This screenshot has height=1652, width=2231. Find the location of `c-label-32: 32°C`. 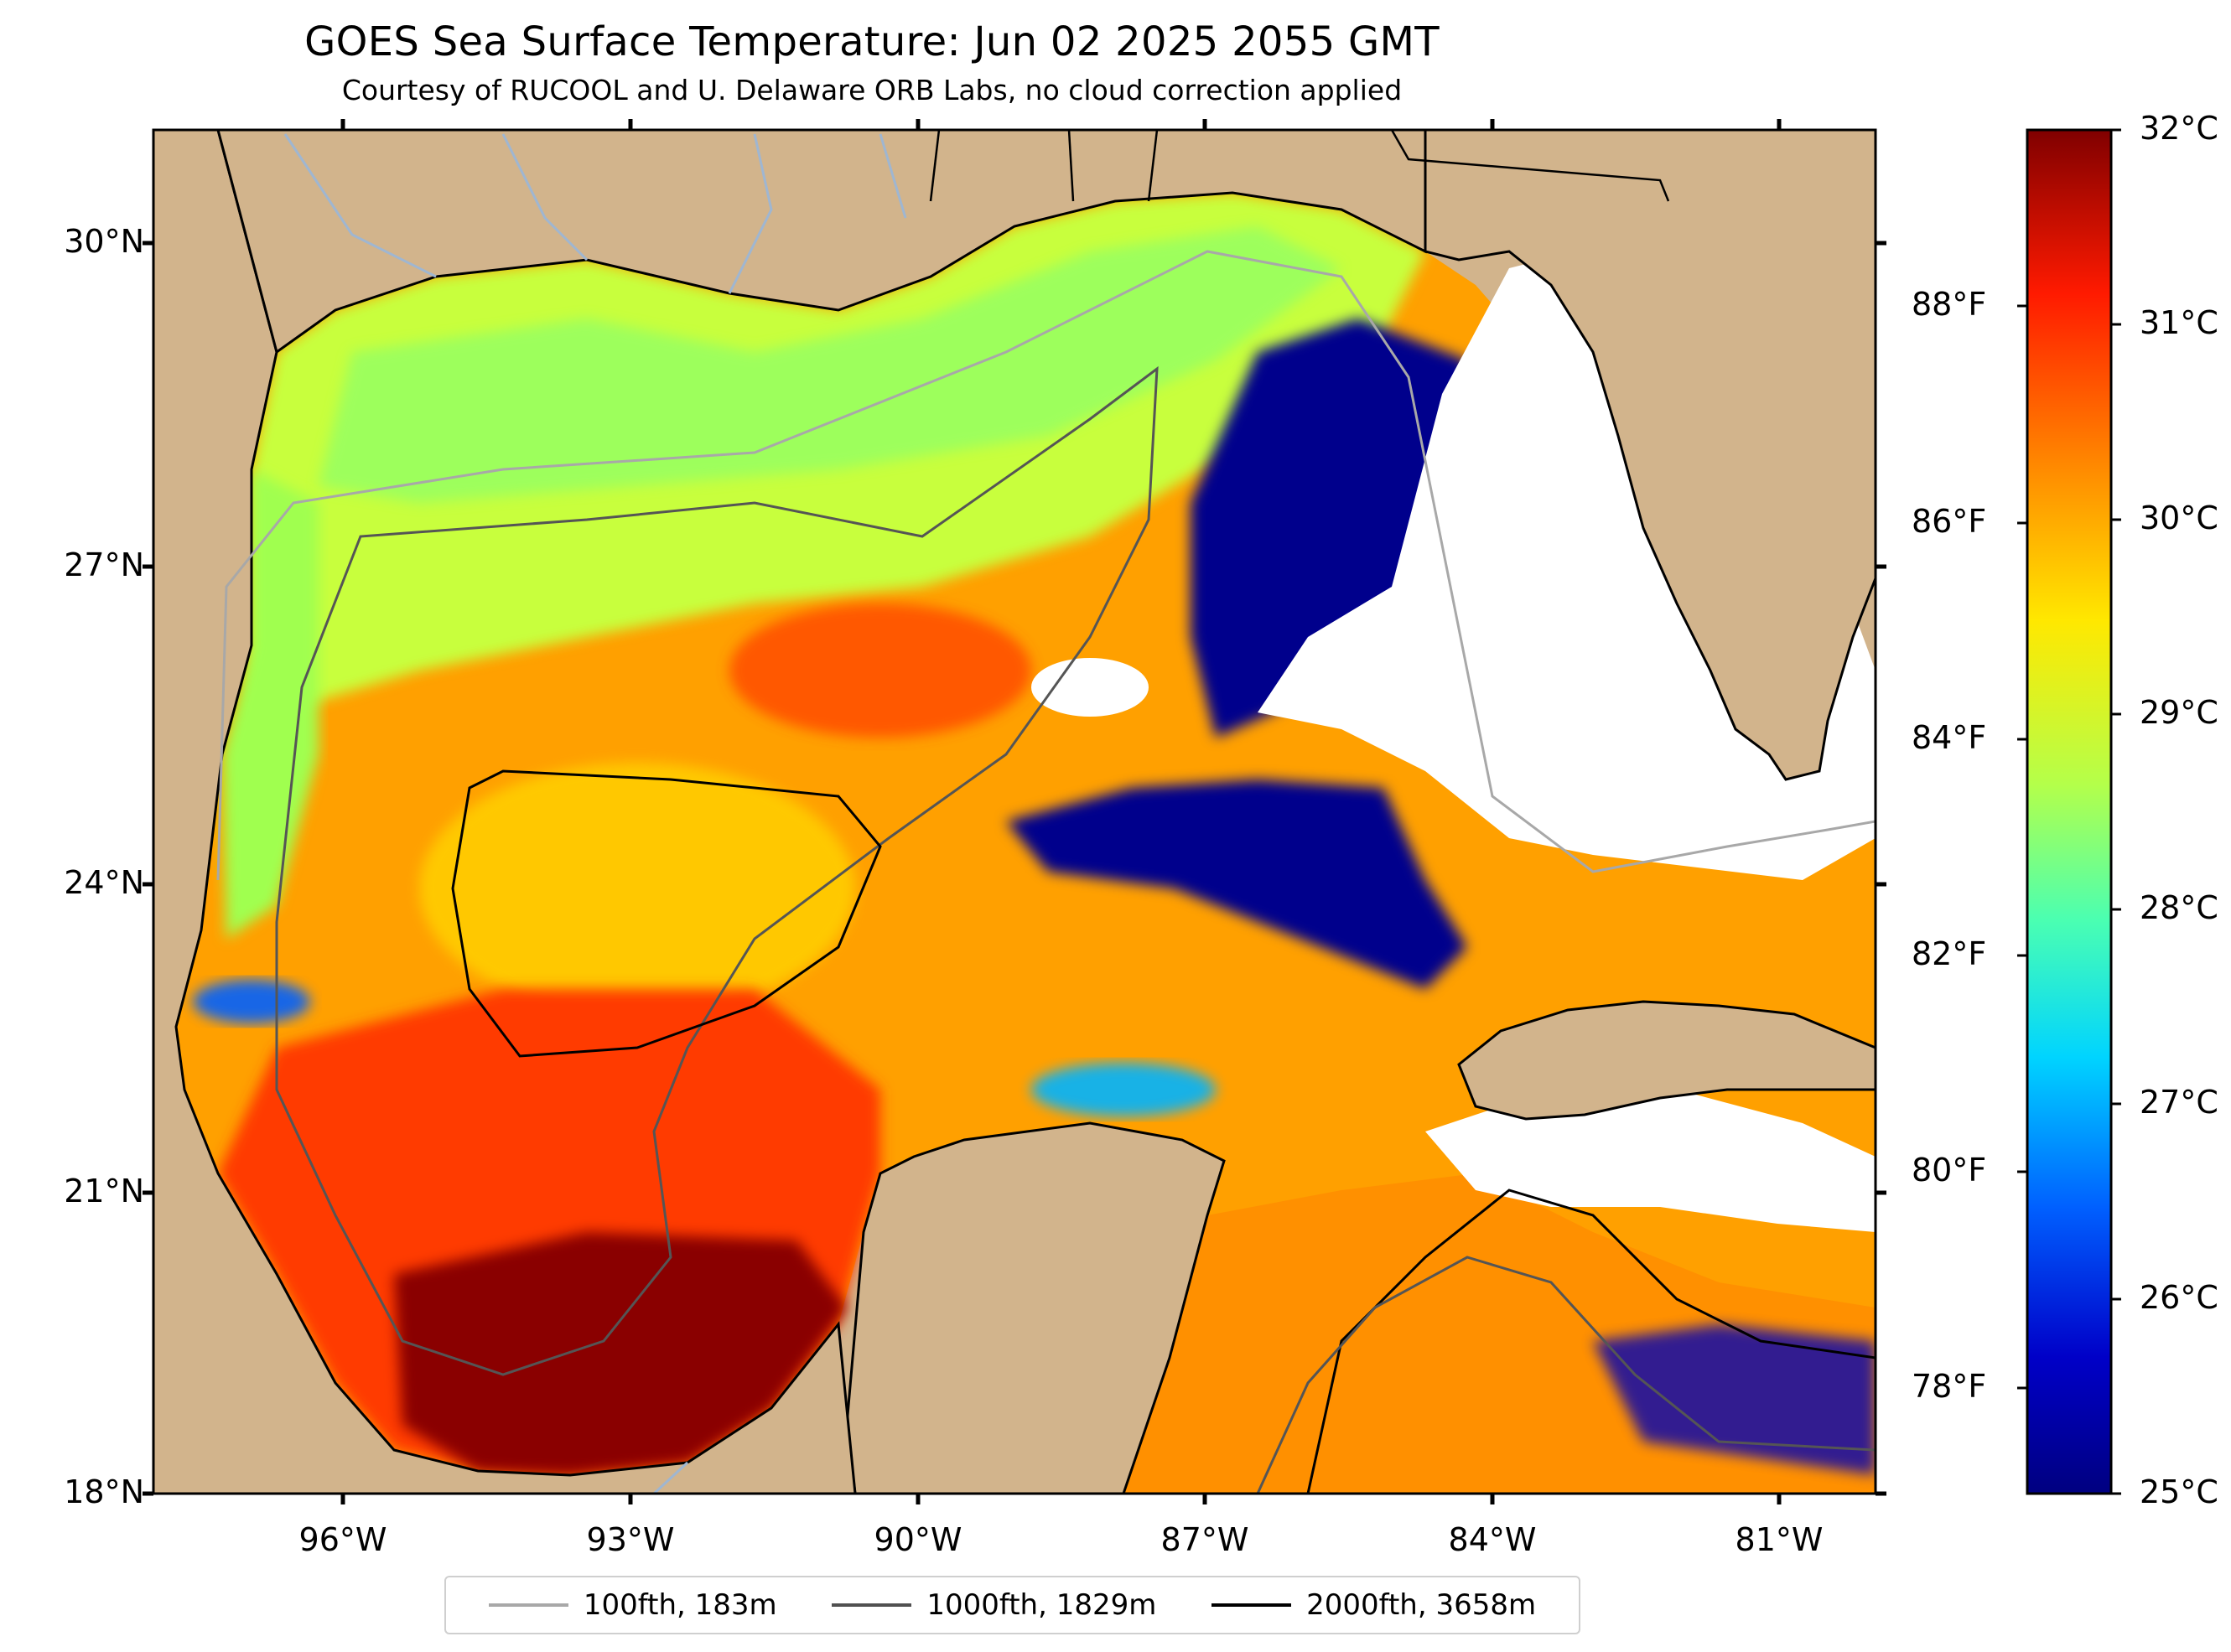

c-label-32: 32°C is located at coordinates (2179, 128).